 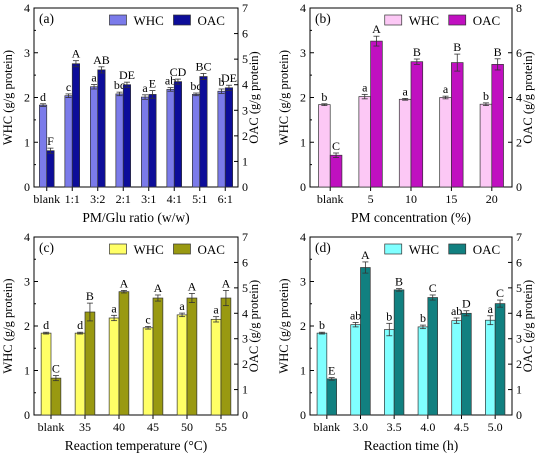 I want to click on panel-label: (d), so click(x=323, y=247).